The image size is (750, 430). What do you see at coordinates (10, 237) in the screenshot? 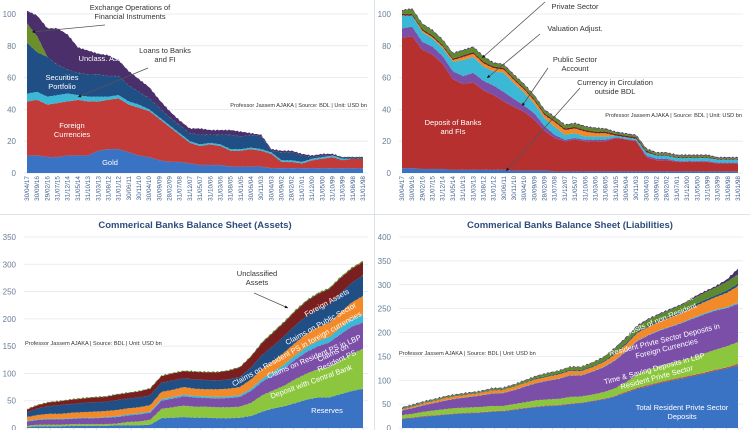
I see `y-tick-label: 350` at bounding box center [10, 237].